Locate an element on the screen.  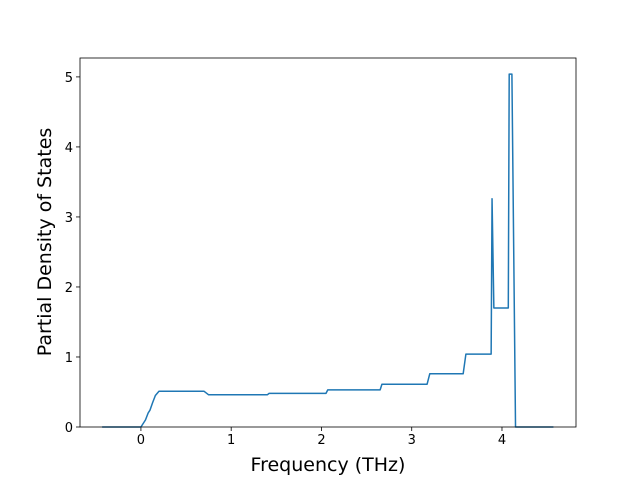
y-tick-label: 1 is located at coordinates (69, 358).